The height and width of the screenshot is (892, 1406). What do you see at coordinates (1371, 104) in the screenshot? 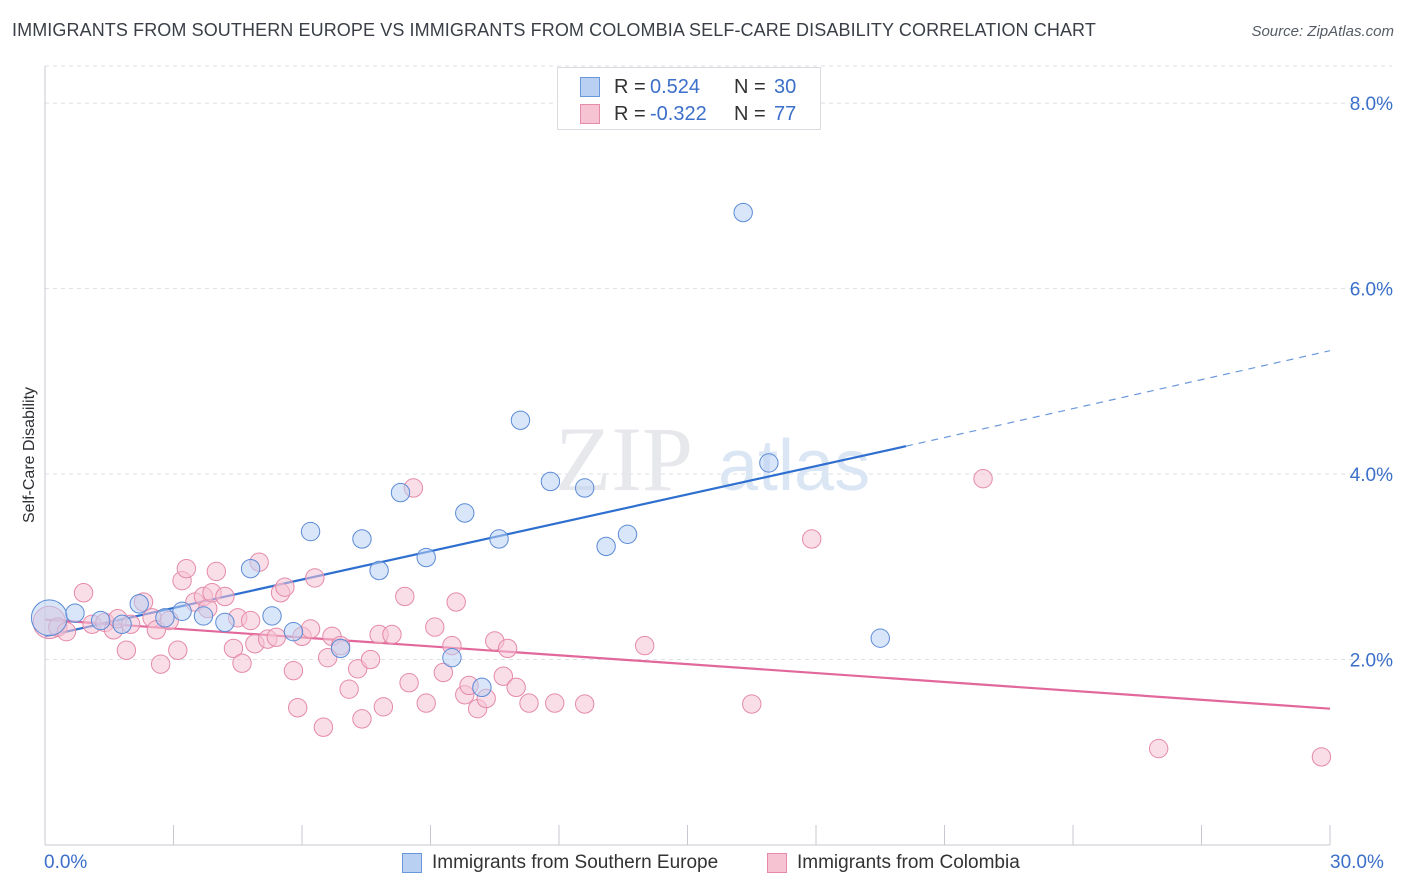
I see `y-tick-label: 8.0%` at bounding box center [1371, 104].